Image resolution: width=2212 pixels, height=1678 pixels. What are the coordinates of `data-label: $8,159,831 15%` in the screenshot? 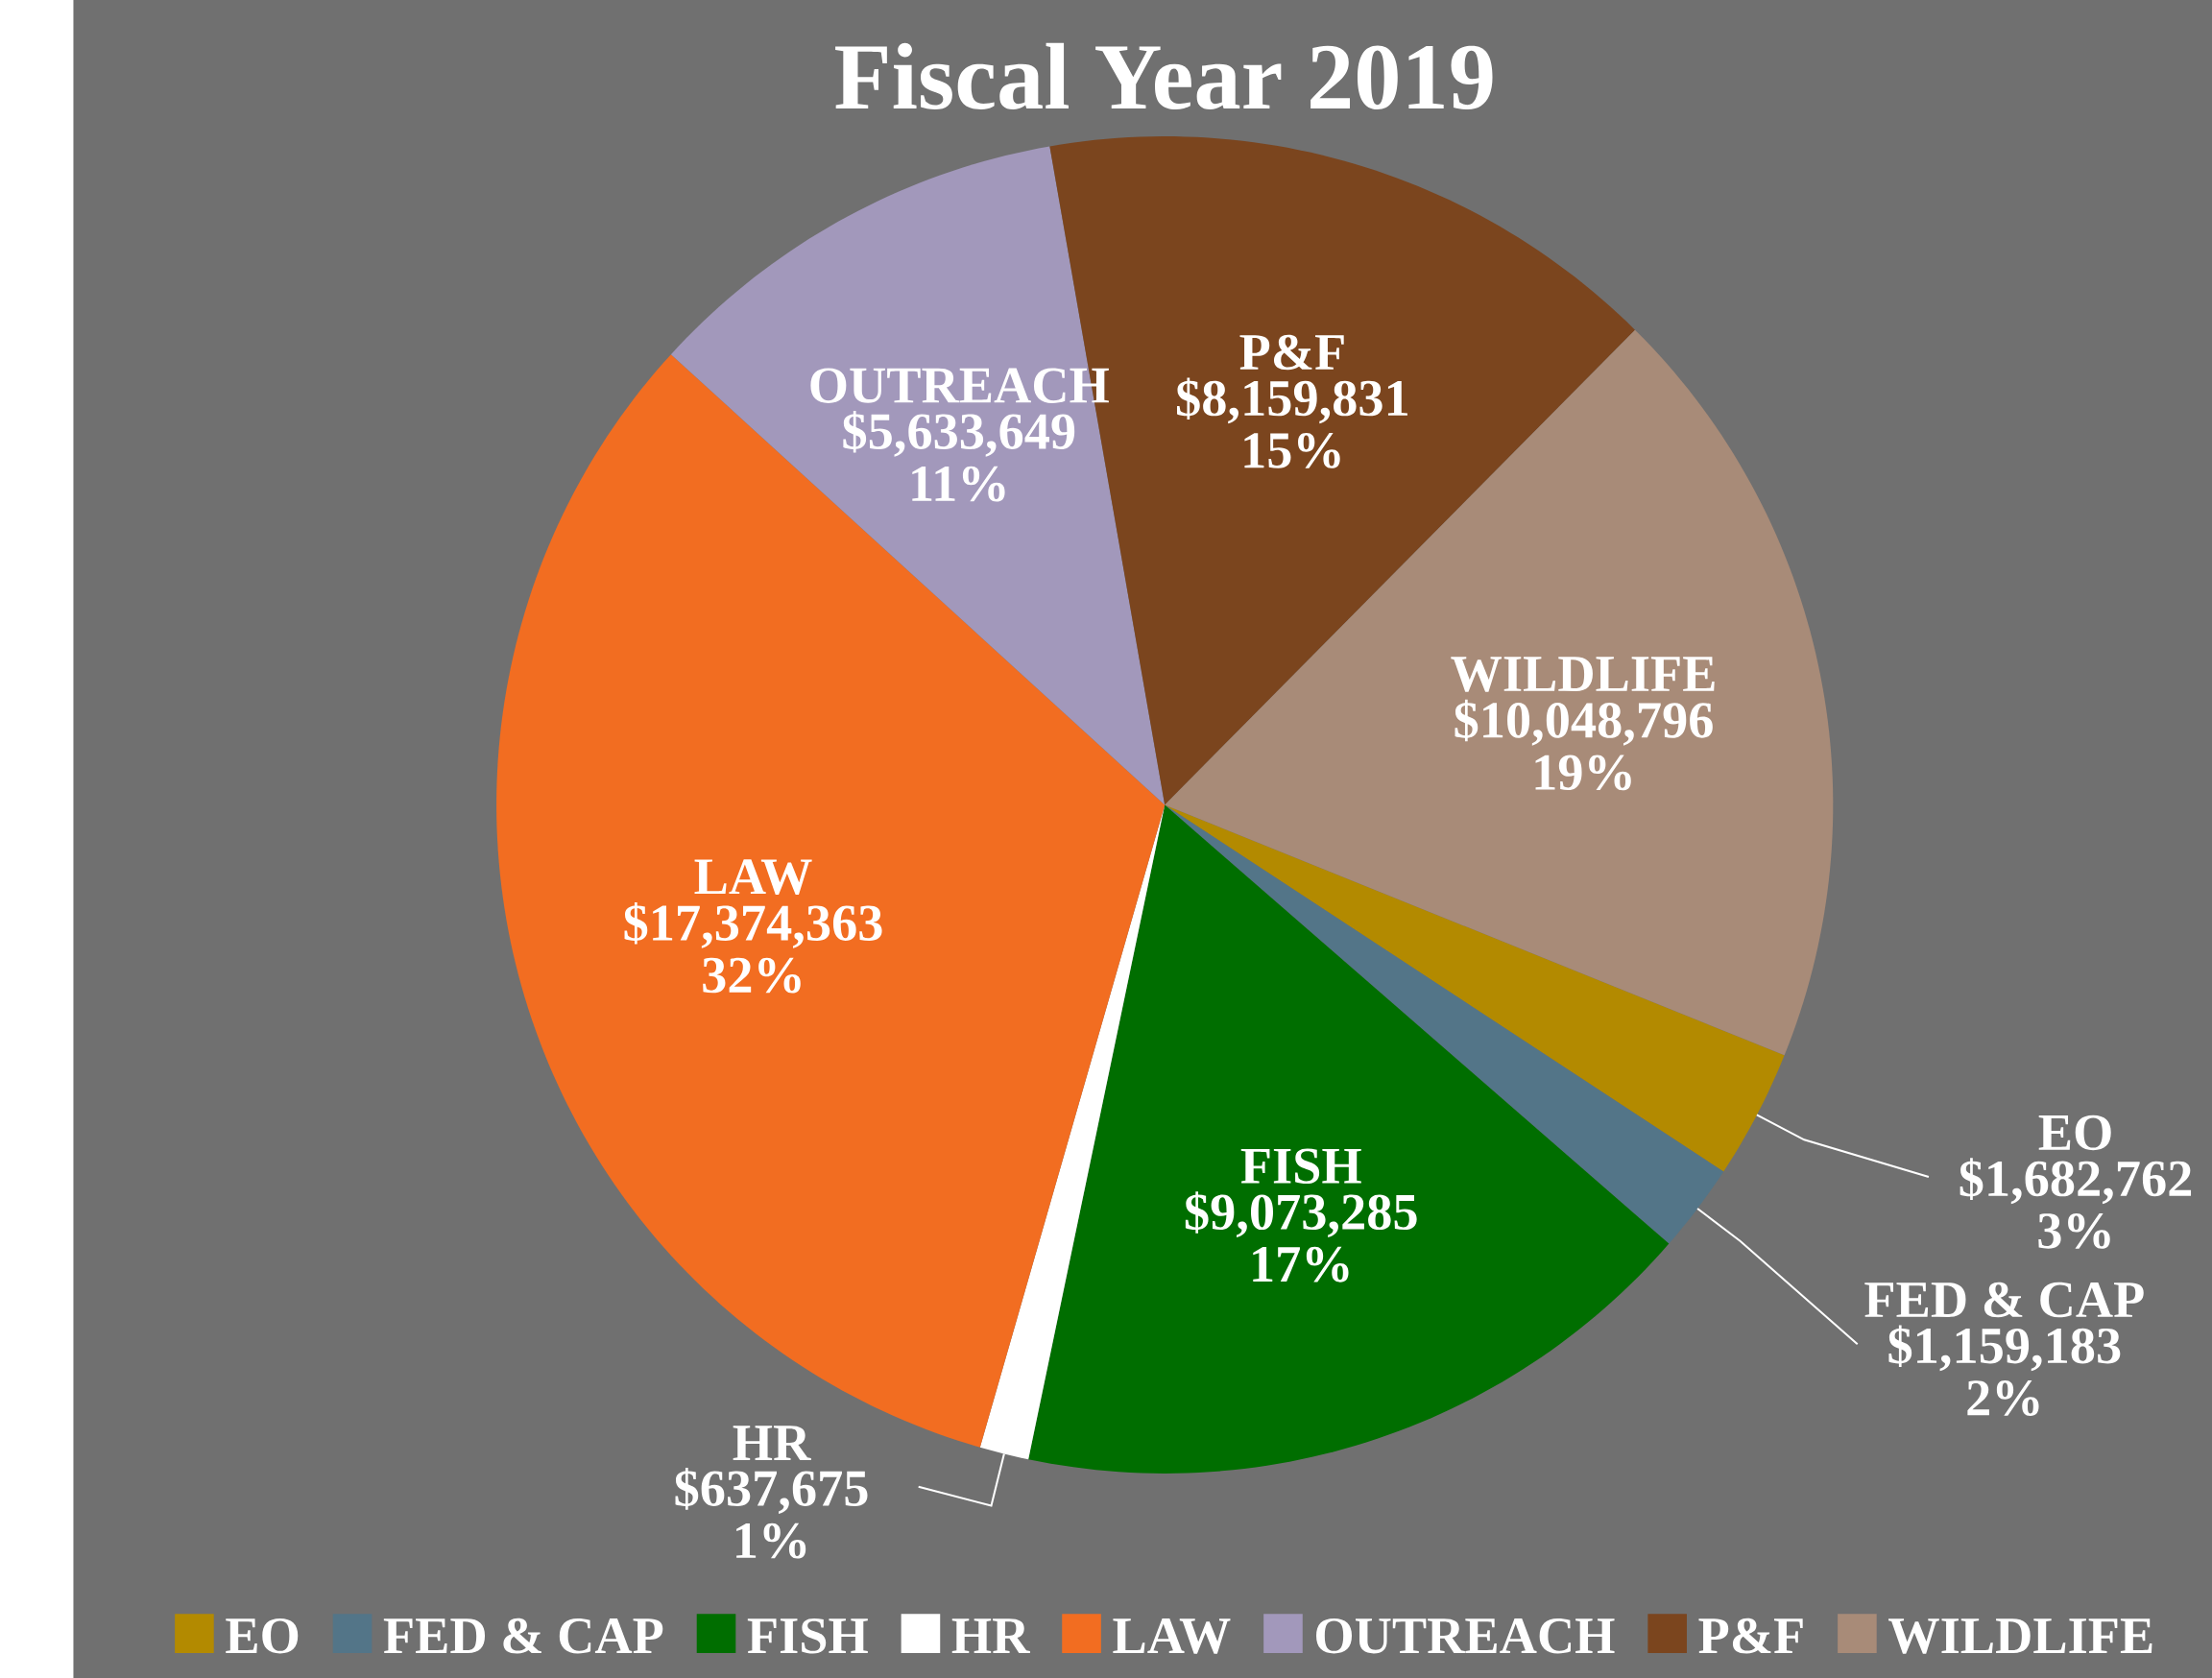 It's located at (1292, 423).